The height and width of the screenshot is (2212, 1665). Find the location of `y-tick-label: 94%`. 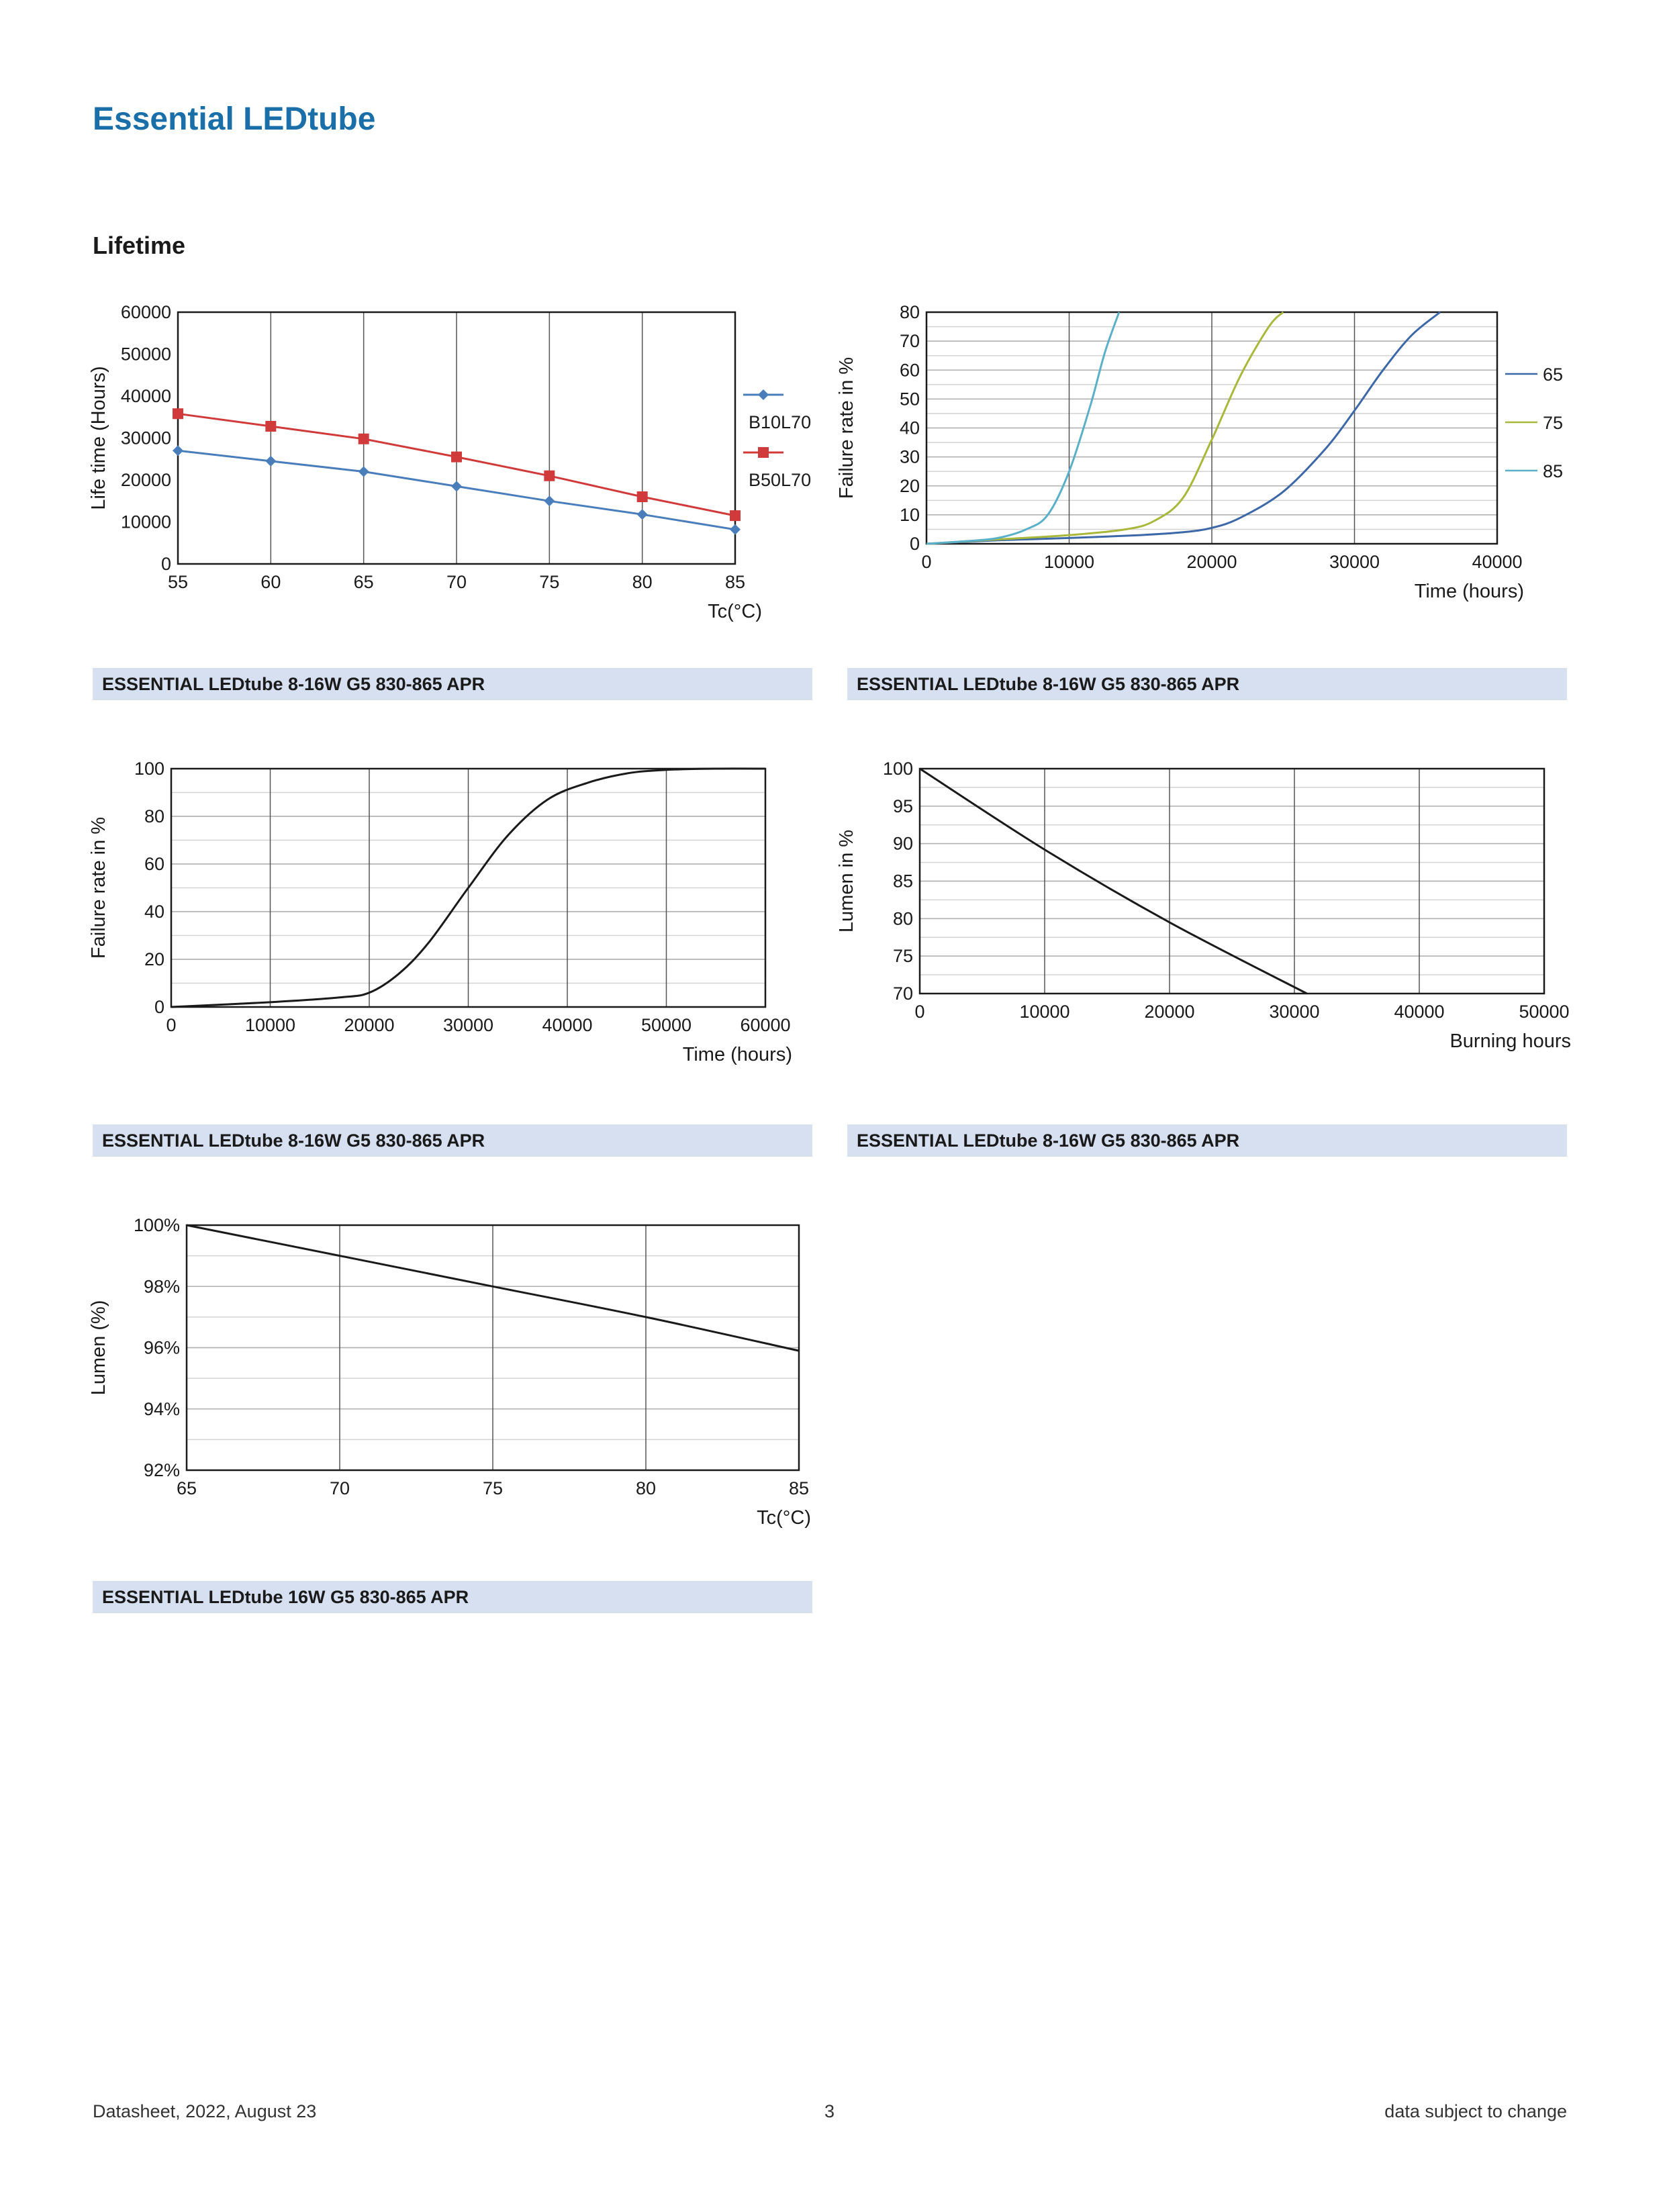

y-tick-label: 94% is located at coordinates (162, 1409).